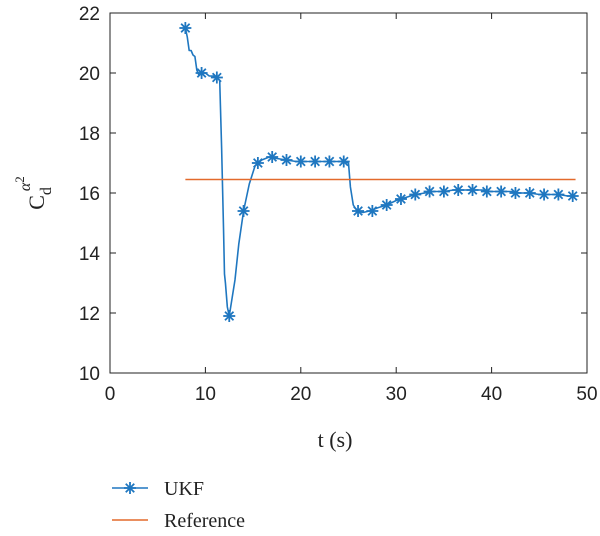  What do you see at coordinates (205, 394) in the screenshot?
I see `x-tick-label: 10` at bounding box center [205, 394].